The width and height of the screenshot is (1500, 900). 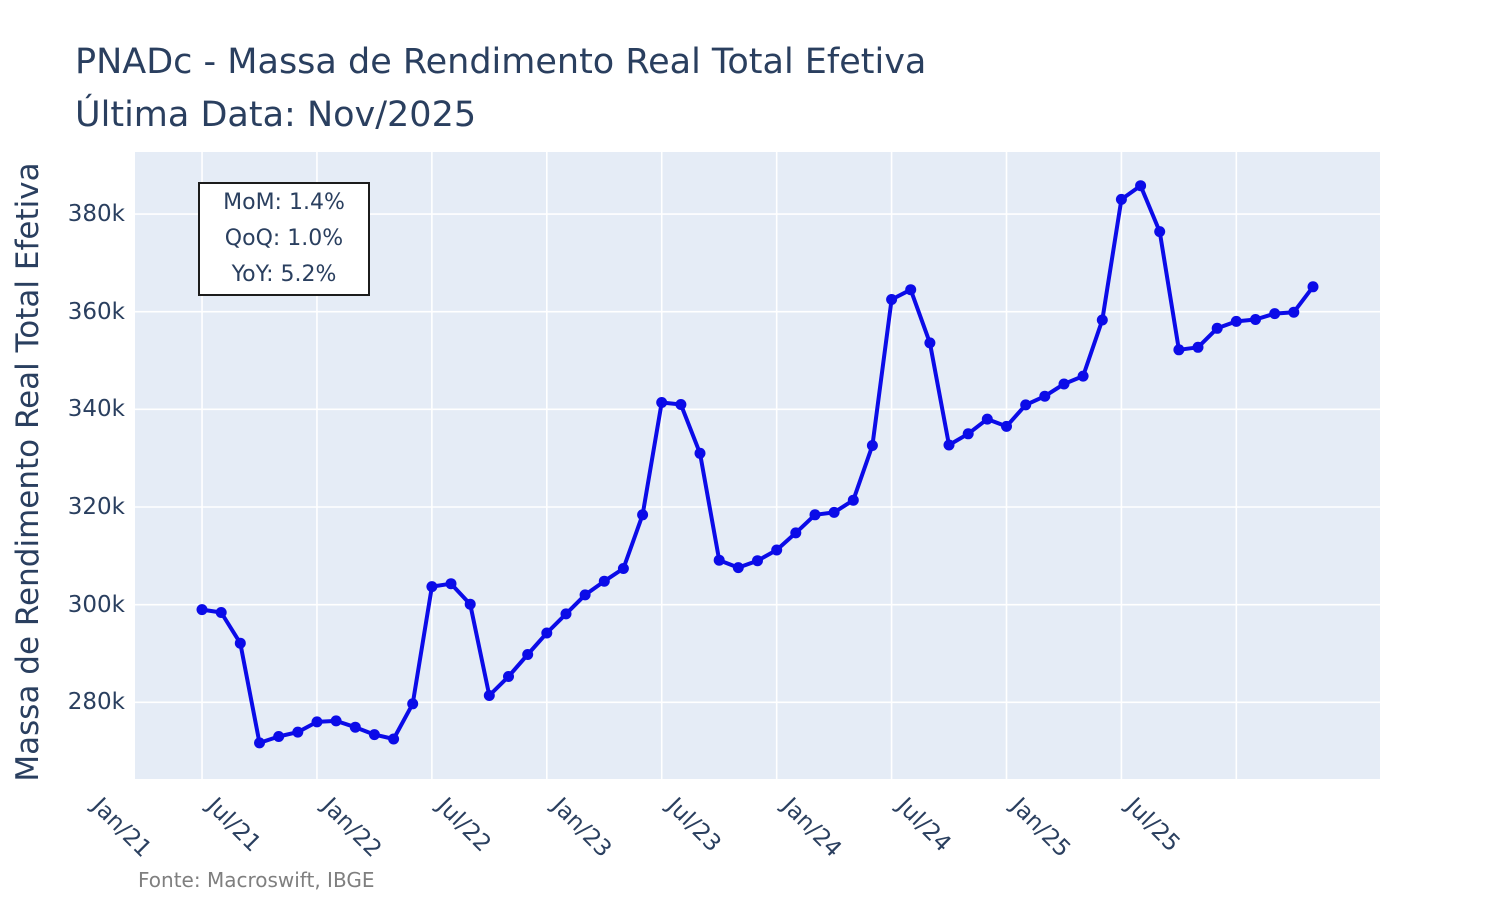 What do you see at coordinates (700, 453) in the screenshot?
I see `data-point-Mar/23` at bounding box center [700, 453].